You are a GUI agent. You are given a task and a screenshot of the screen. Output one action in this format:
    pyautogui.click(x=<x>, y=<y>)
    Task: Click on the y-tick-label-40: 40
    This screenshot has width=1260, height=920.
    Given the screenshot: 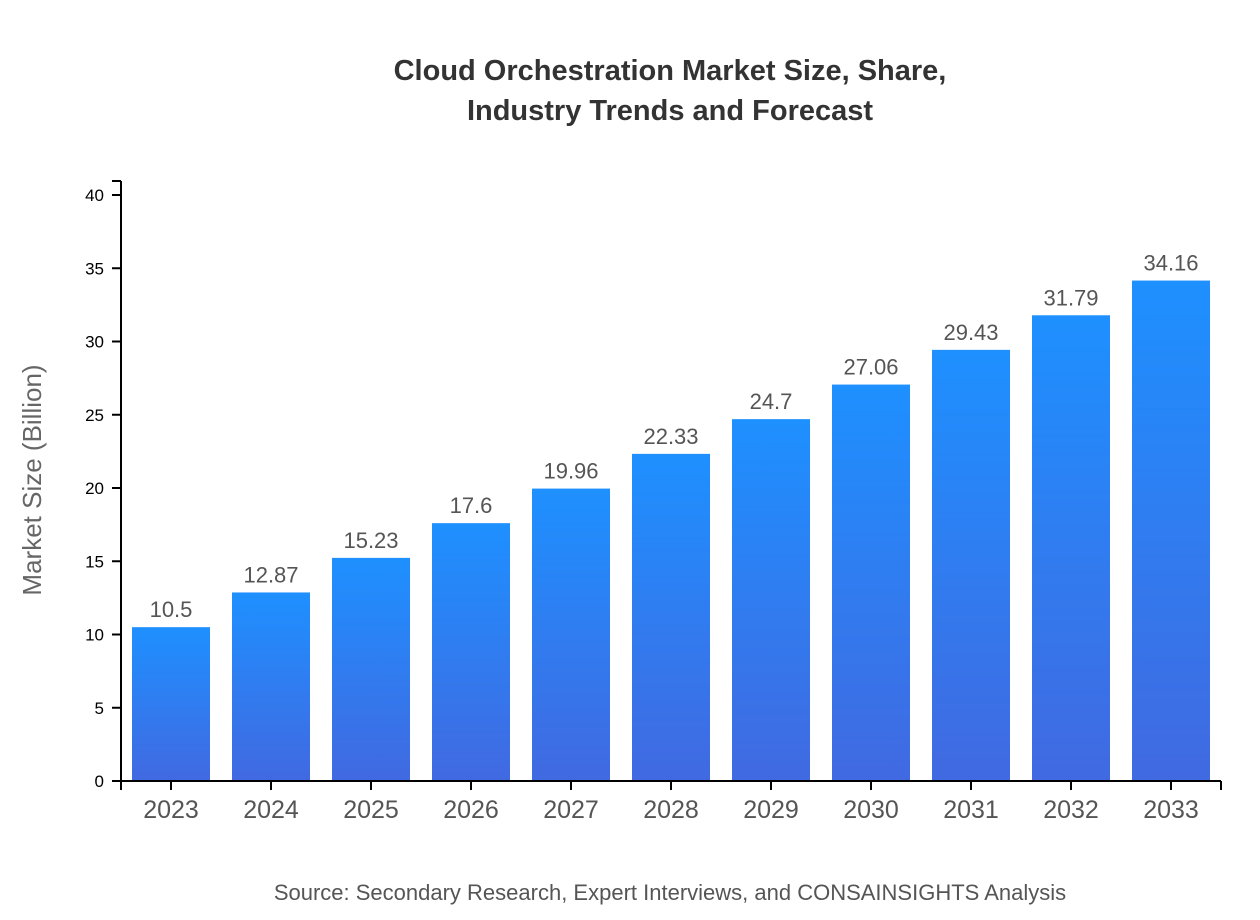 What is the action you would take?
    pyautogui.click(x=94, y=195)
    